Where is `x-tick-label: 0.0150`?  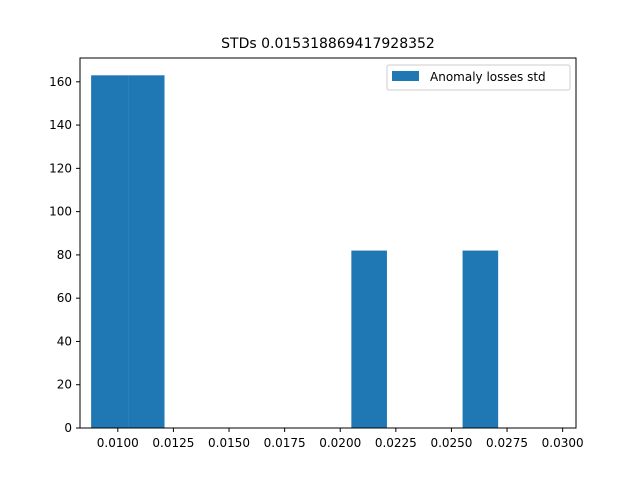 x-tick-label: 0.0150 is located at coordinates (229, 443).